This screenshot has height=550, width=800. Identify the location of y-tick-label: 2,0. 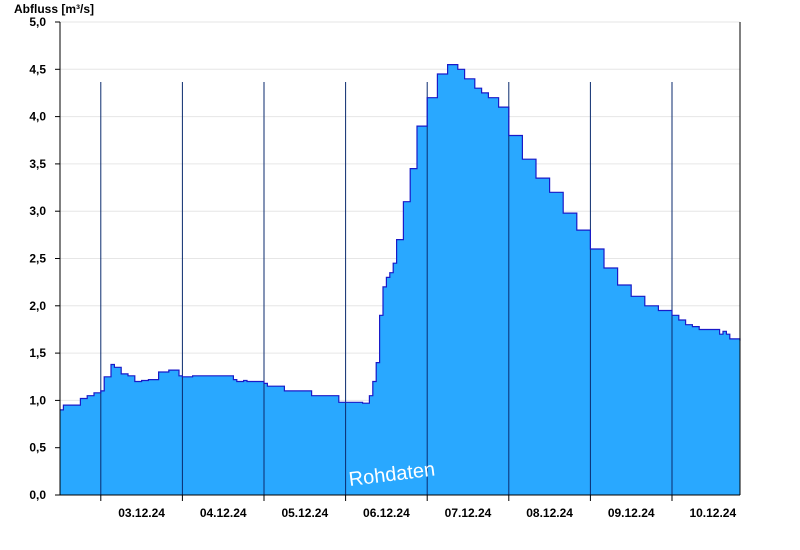
(37, 306).